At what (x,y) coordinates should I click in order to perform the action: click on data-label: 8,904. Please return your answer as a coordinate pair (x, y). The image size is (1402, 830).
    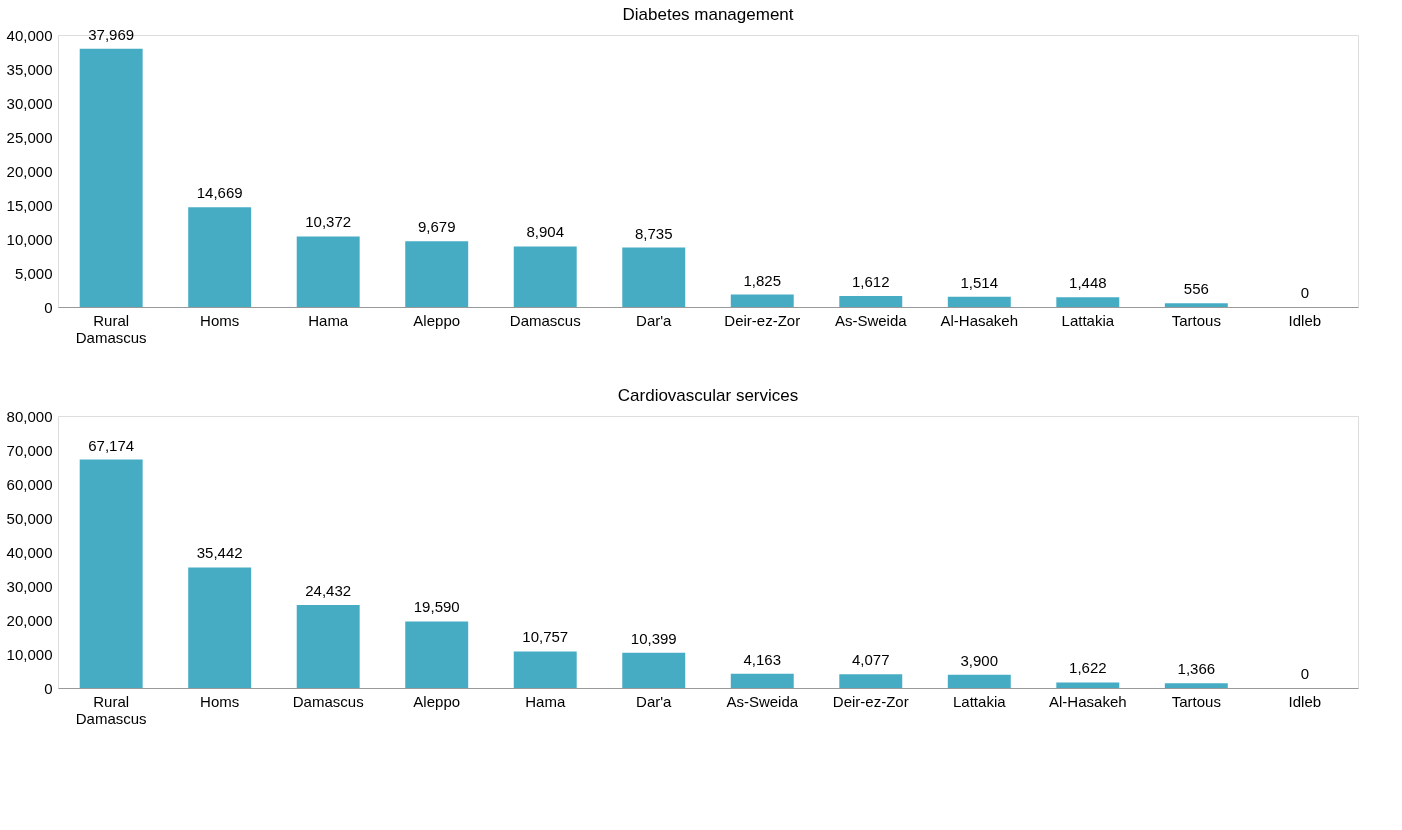
    Looking at the image, I should click on (545, 232).